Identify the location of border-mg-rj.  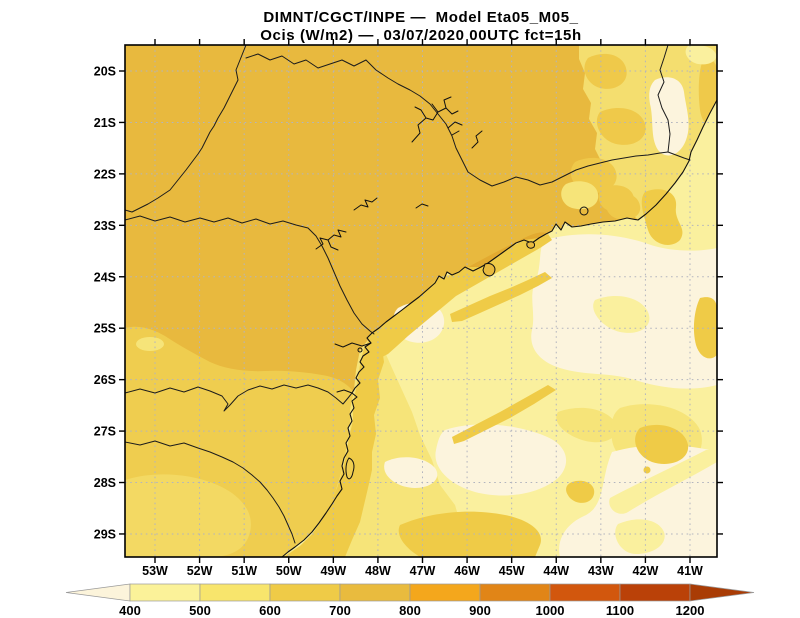
(568, 169).